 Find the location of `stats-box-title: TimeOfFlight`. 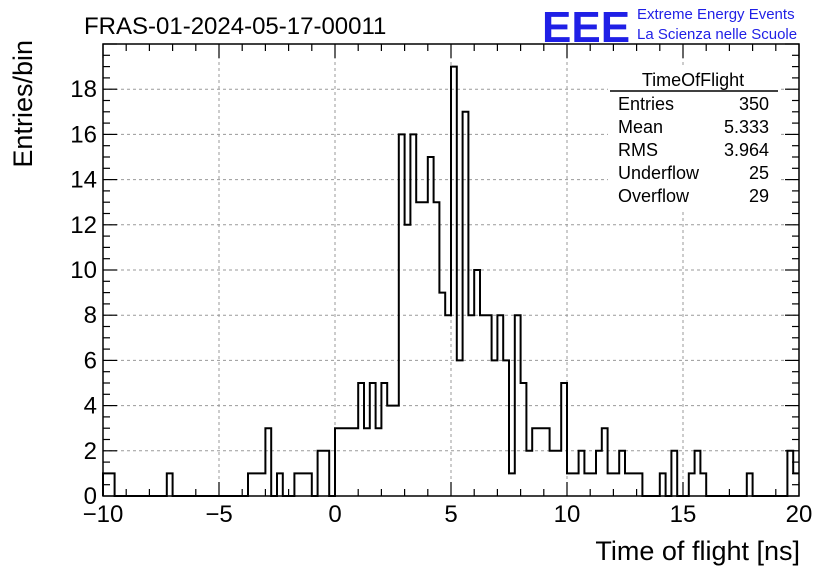

stats-box-title: TimeOfFlight is located at coordinates (693, 80).